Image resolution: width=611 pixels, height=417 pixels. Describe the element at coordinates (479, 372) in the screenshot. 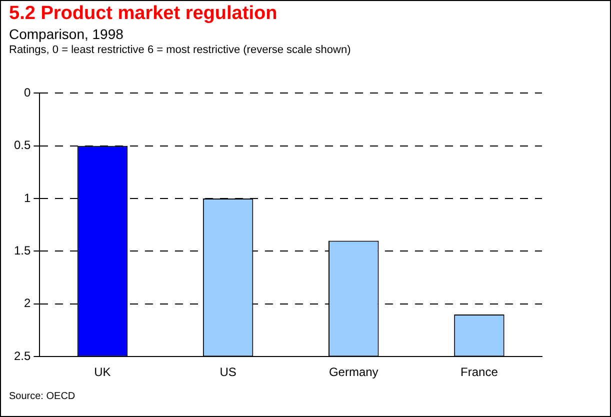

I see `x-tick-label: France` at that location.